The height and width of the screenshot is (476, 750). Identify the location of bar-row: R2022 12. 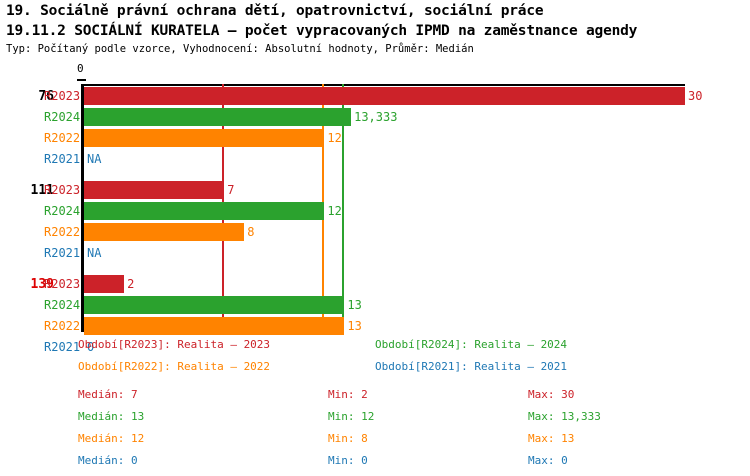
(375, 138).